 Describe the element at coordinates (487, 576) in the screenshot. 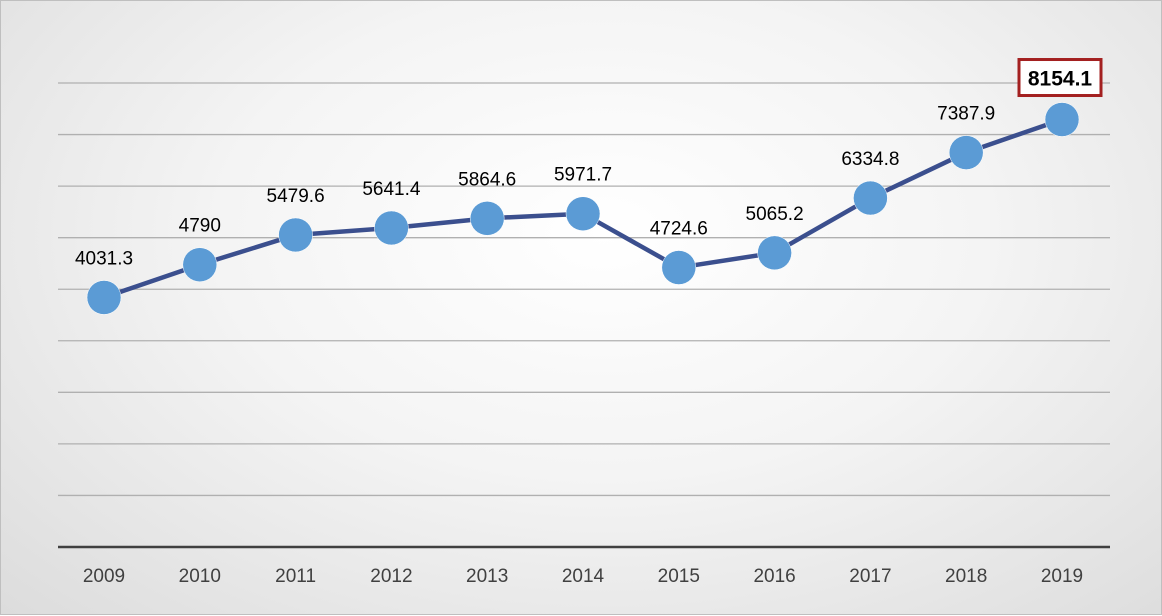

I see `x-tick-label: 2013` at that location.